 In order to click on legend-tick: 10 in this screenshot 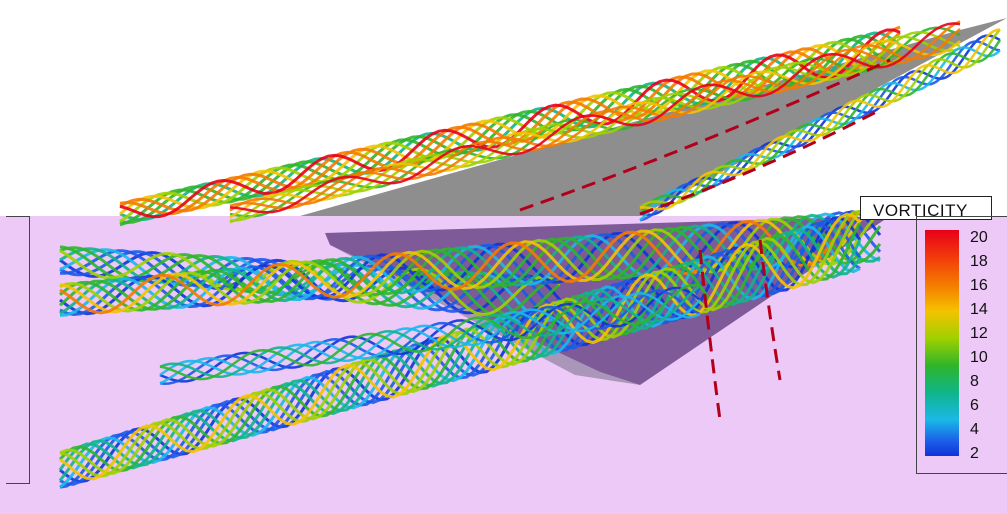, I will do `click(979, 357)`.